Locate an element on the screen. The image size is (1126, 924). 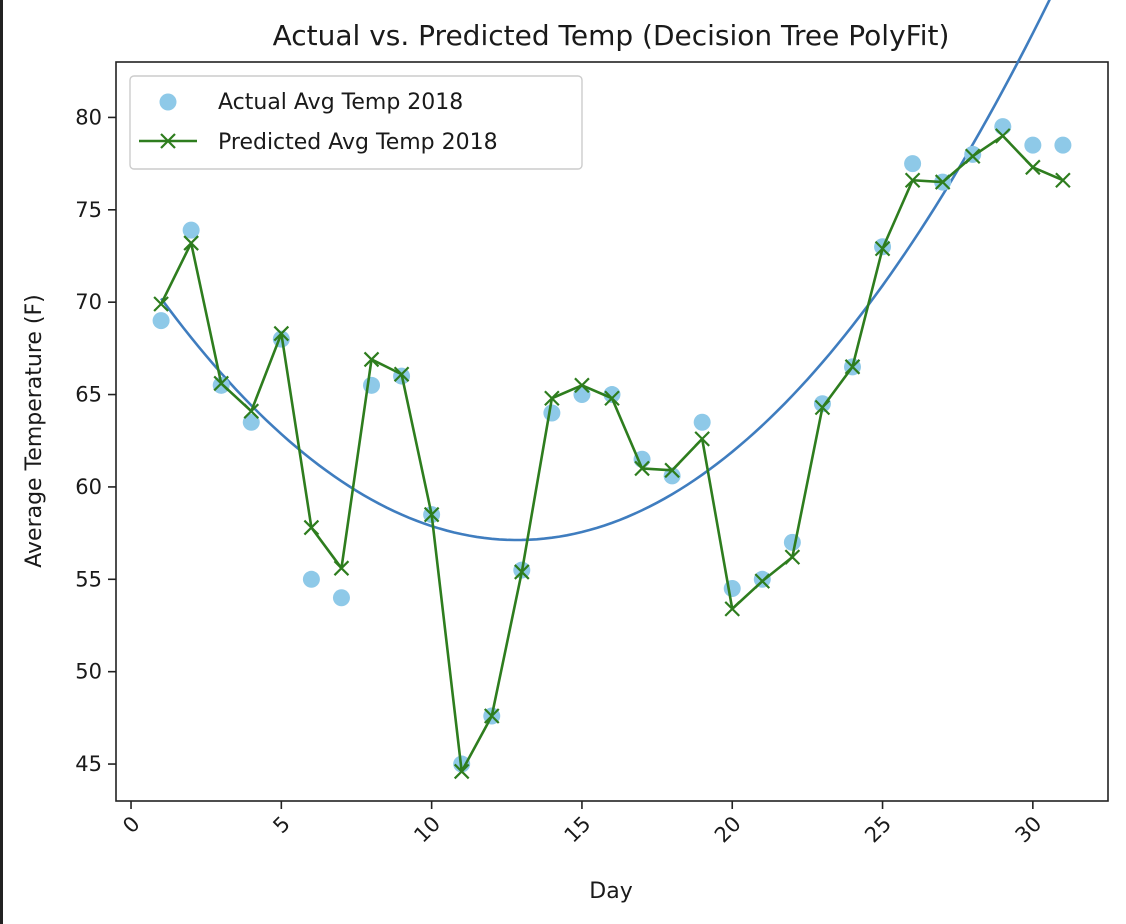
x-axis-label: Day is located at coordinates (610, 891).